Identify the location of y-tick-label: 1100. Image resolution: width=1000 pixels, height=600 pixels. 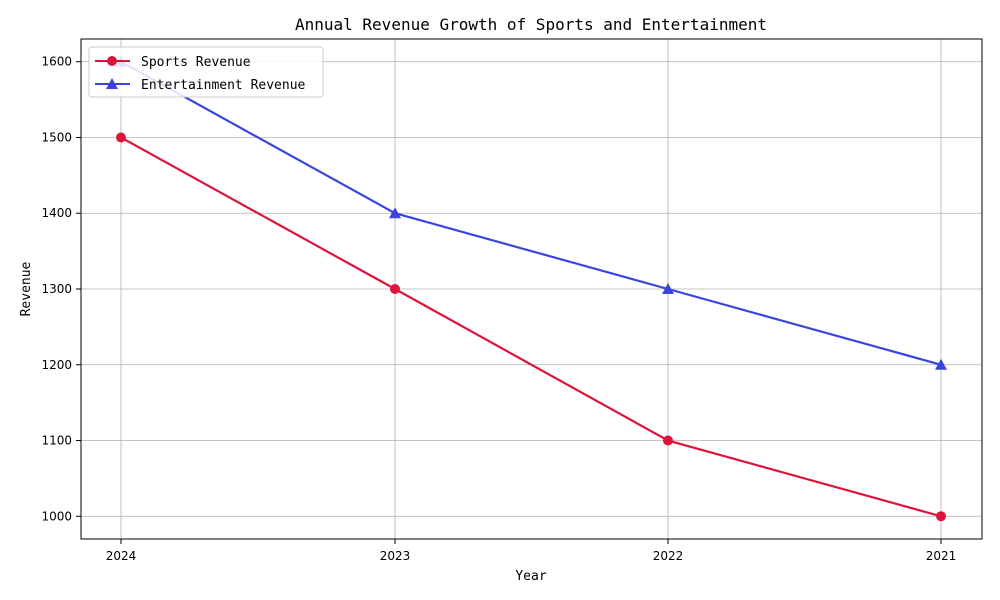
(56, 441).